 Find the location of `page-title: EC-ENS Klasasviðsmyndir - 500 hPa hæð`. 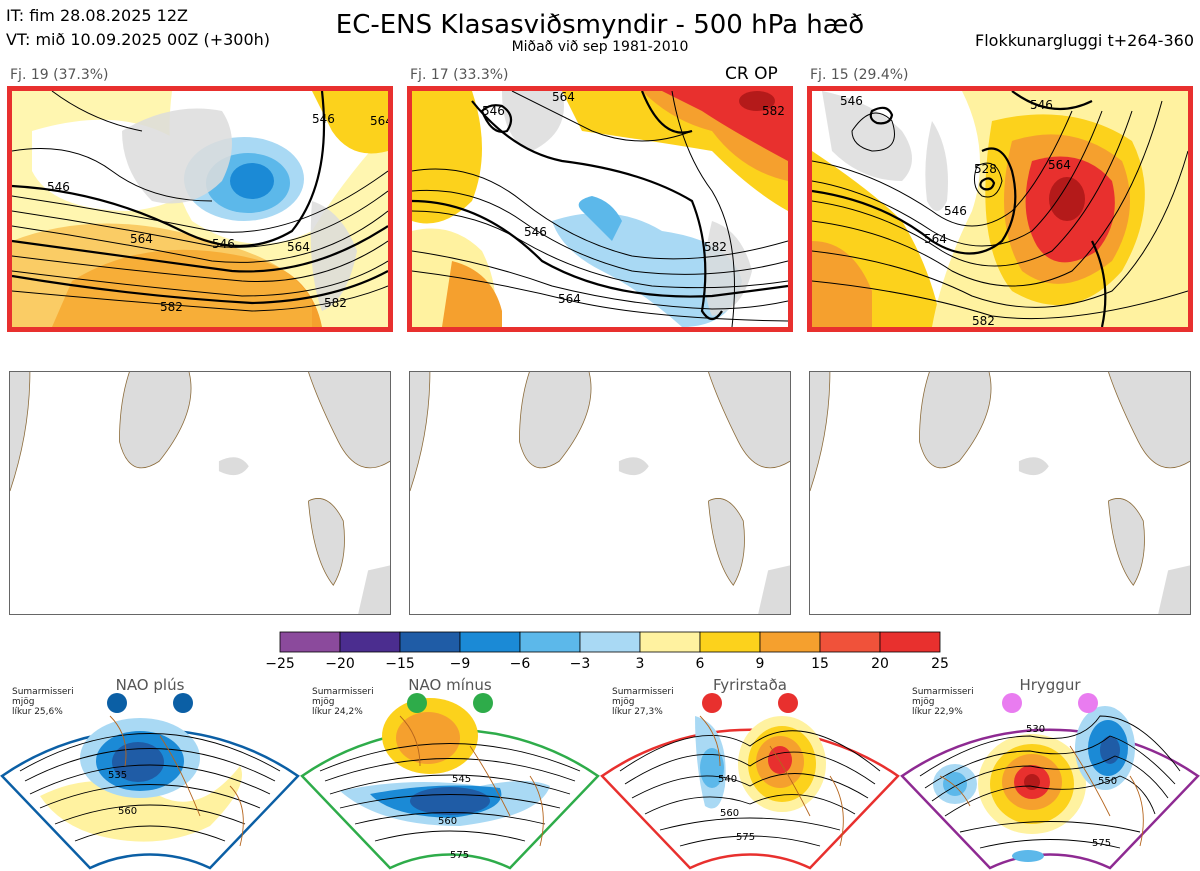

page-title: EC-ENS Klasasviðsmyndir - 500 hPa hæð is located at coordinates (600, 25).